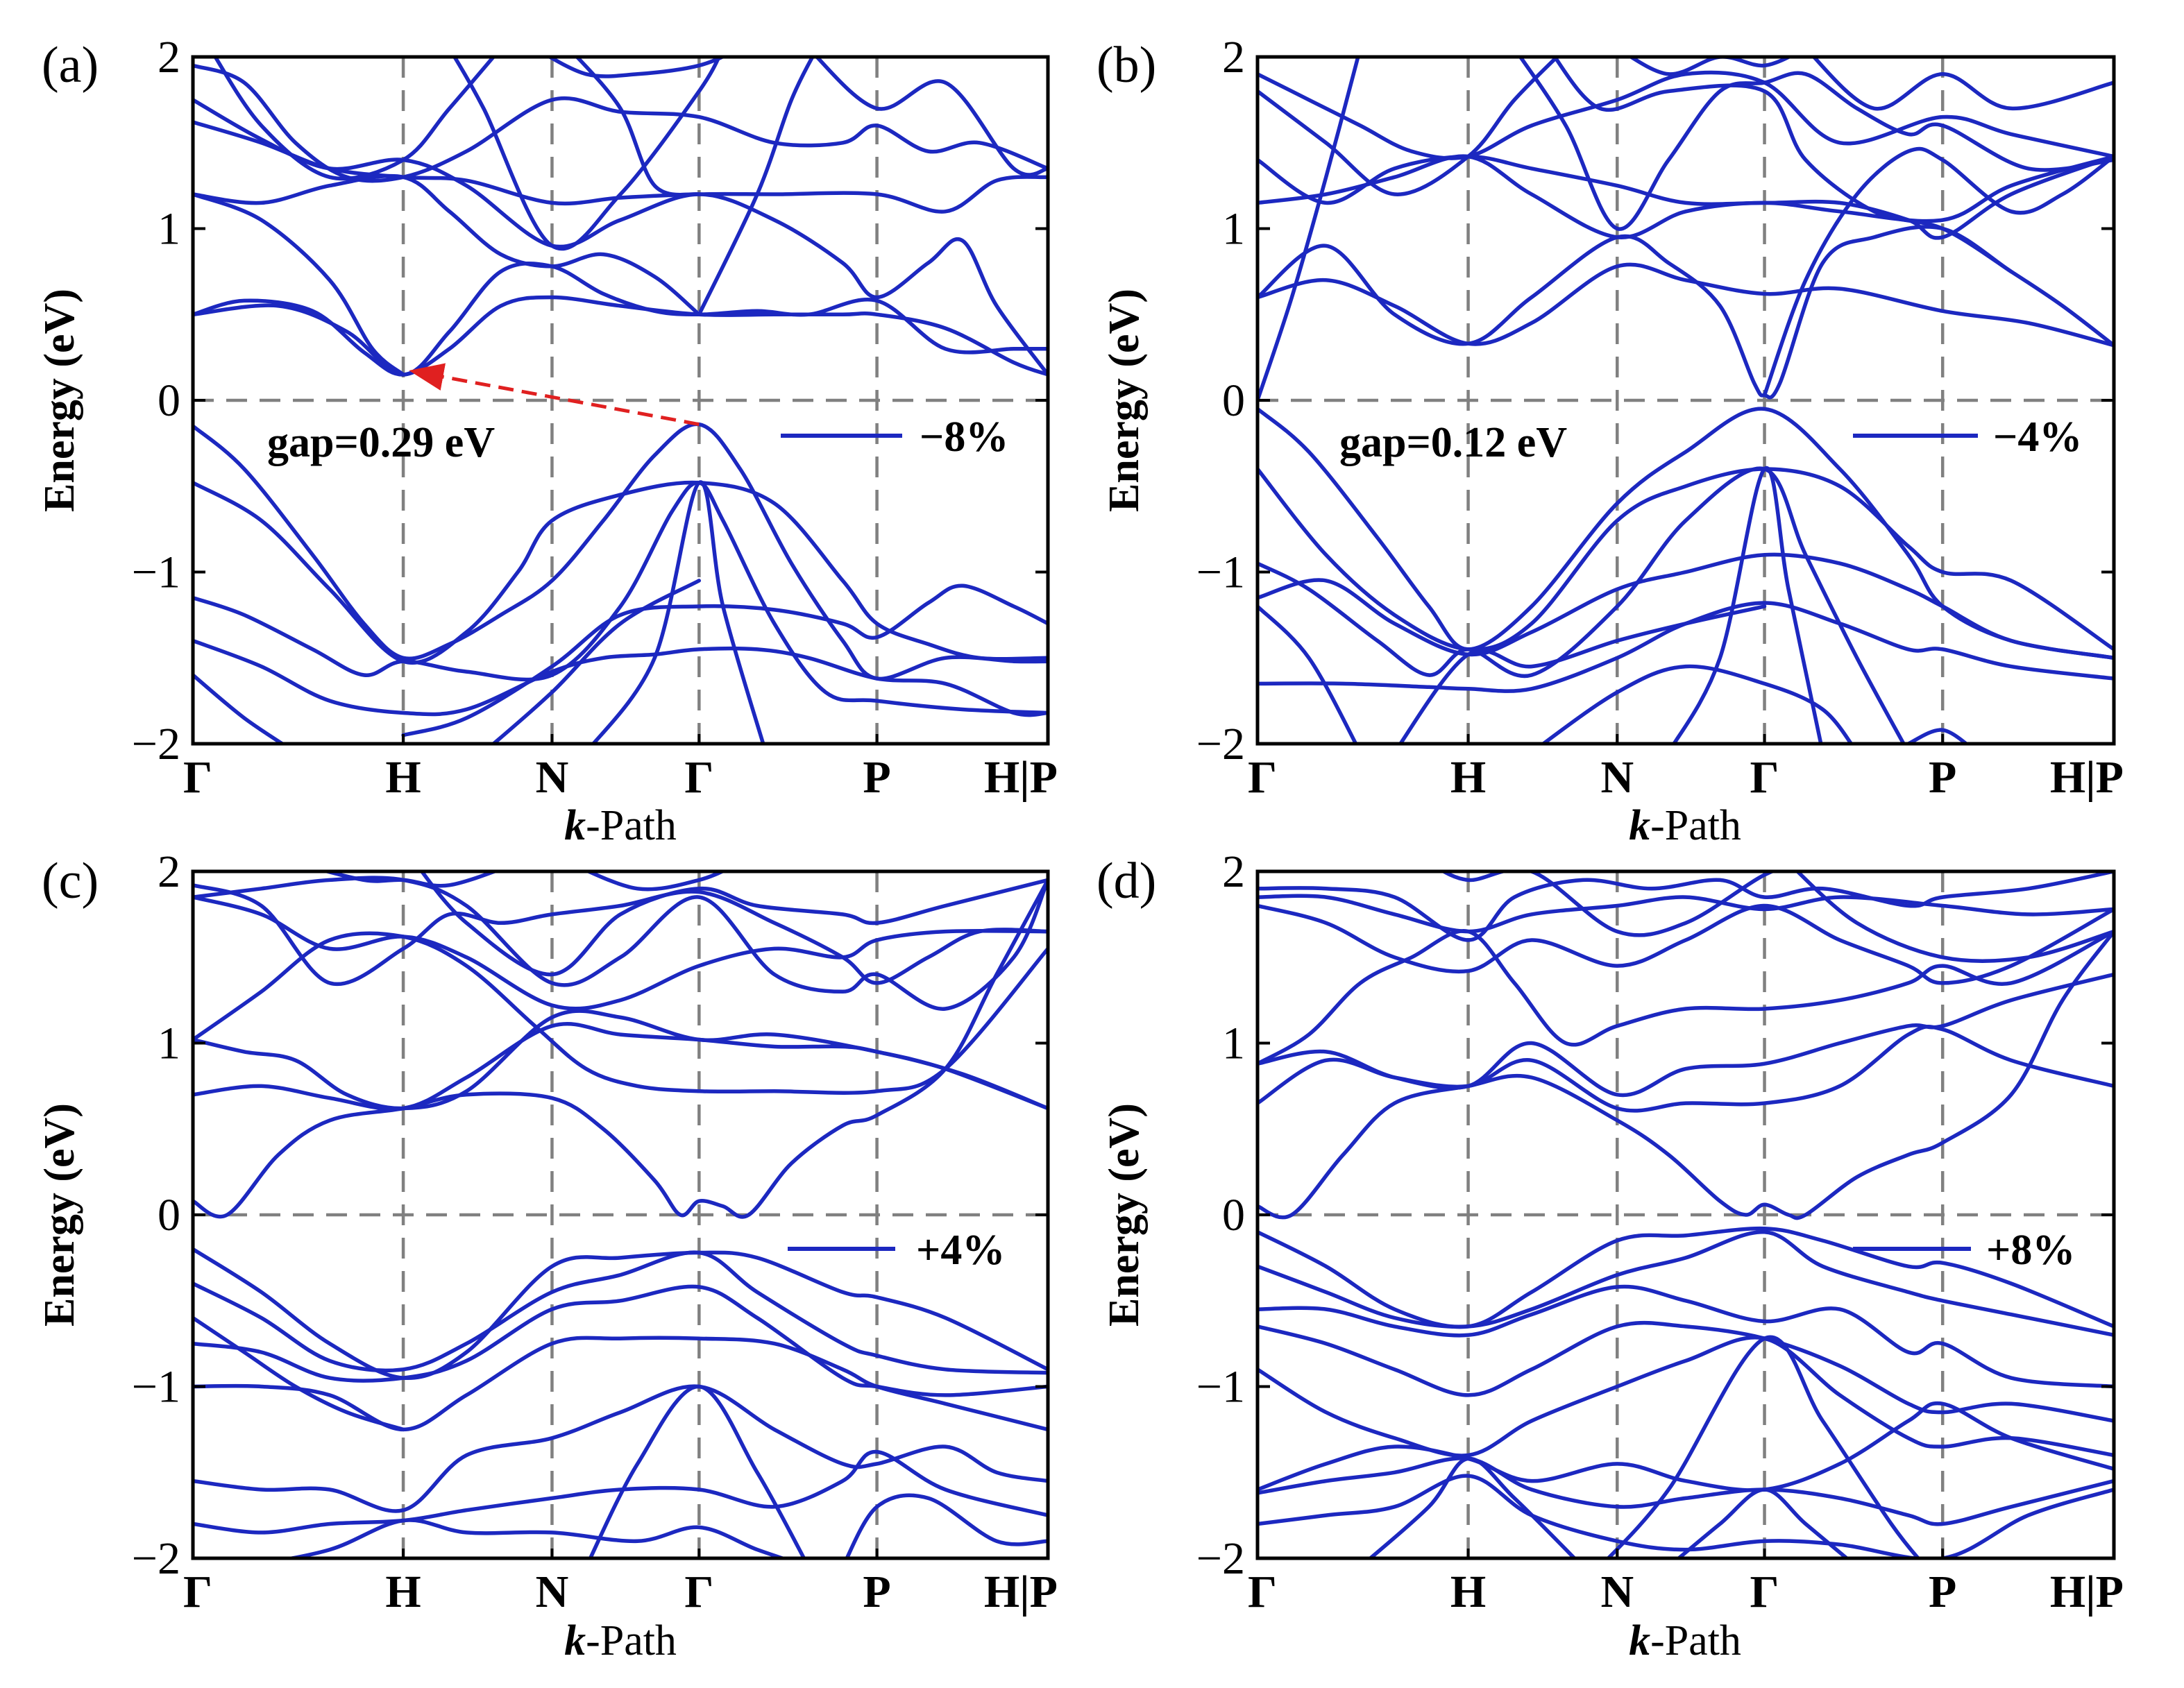 The width and height of the screenshot is (2184, 1688). Describe the element at coordinates (70, 881) in the screenshot. I see `panel-label: (c)` at that location.